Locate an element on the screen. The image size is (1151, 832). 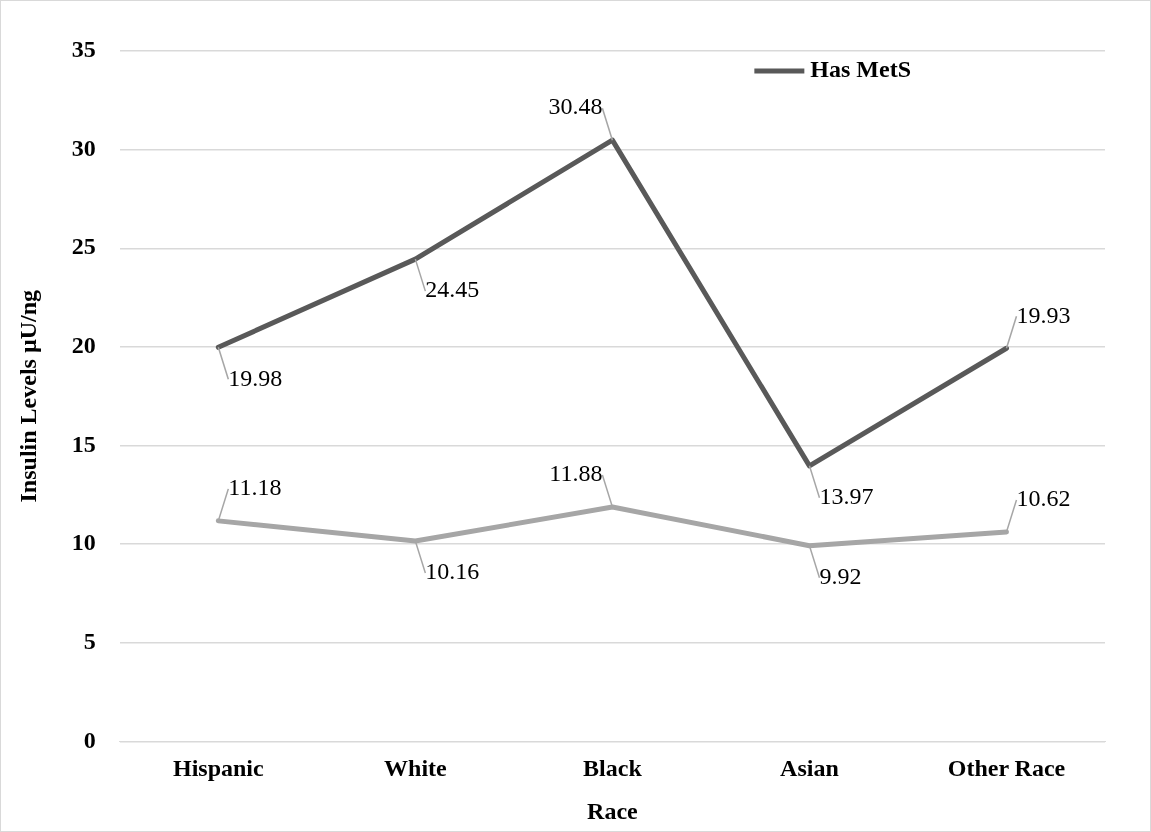
data-label: 11.88 is located at coordinates (576, 473).